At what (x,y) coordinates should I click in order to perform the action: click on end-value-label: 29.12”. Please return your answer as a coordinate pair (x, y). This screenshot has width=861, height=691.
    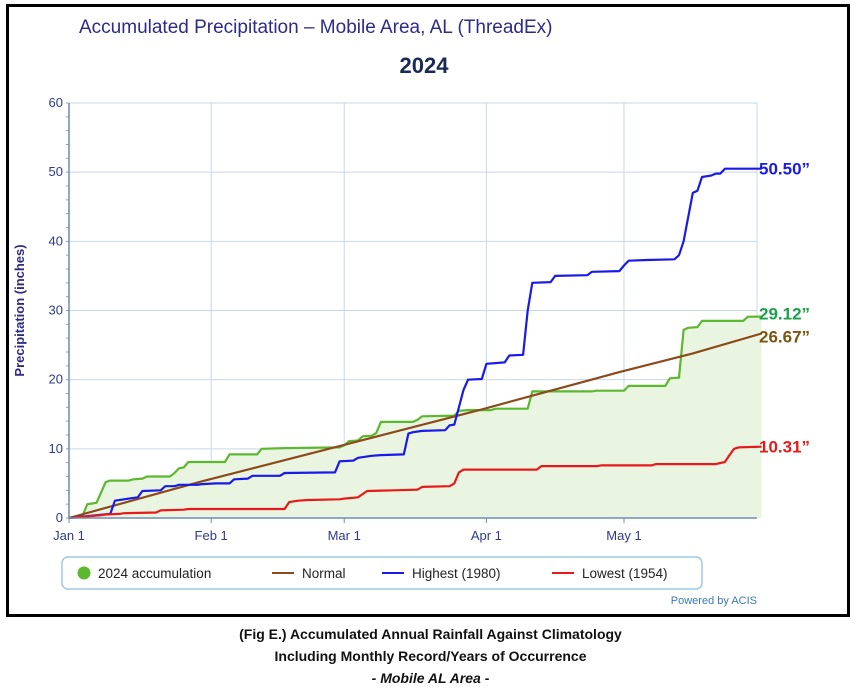
    Looking at the image, I should click on (784, 314).